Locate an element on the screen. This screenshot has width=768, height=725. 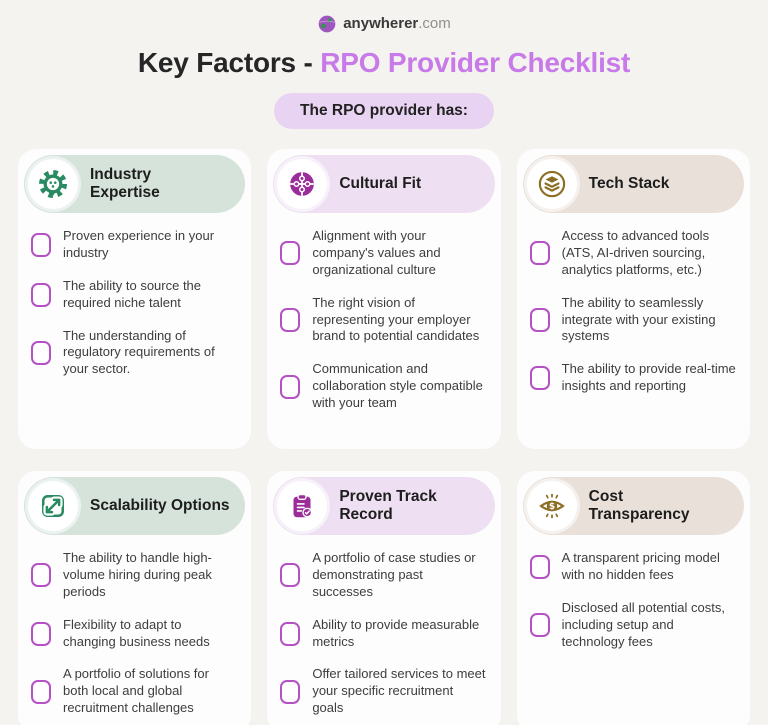
card-header: Tech Stack is located at coordinates (633, 184).